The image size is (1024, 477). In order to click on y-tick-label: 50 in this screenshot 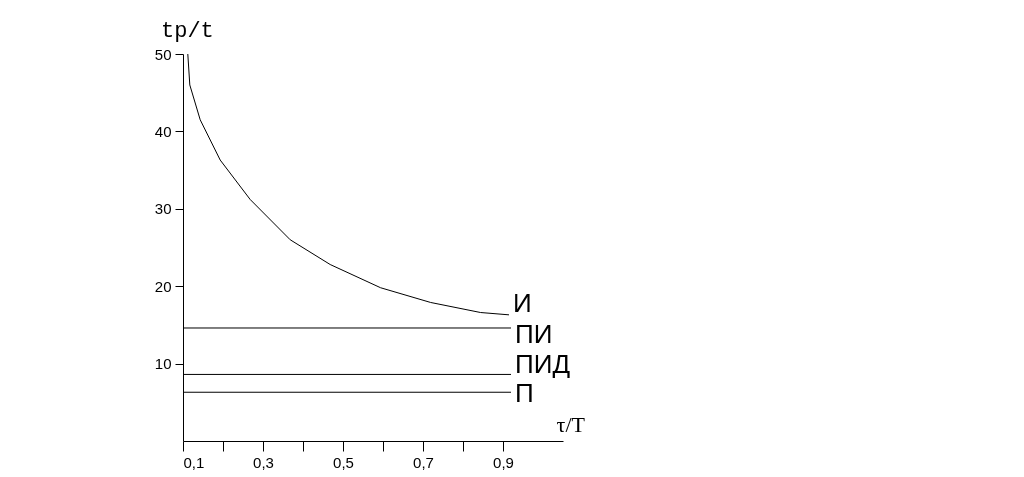, I will do `click(163, 54)`.